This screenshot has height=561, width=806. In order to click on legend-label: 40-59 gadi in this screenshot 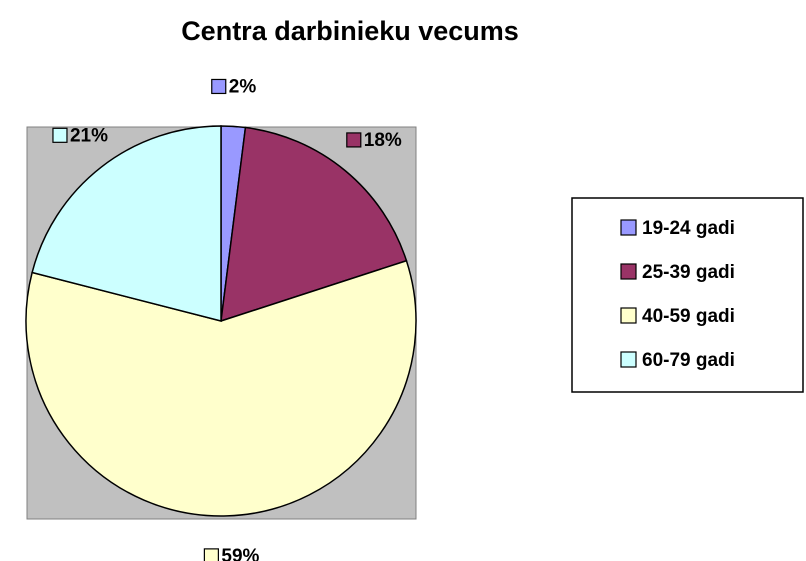, I will do `click(688, 316)`.